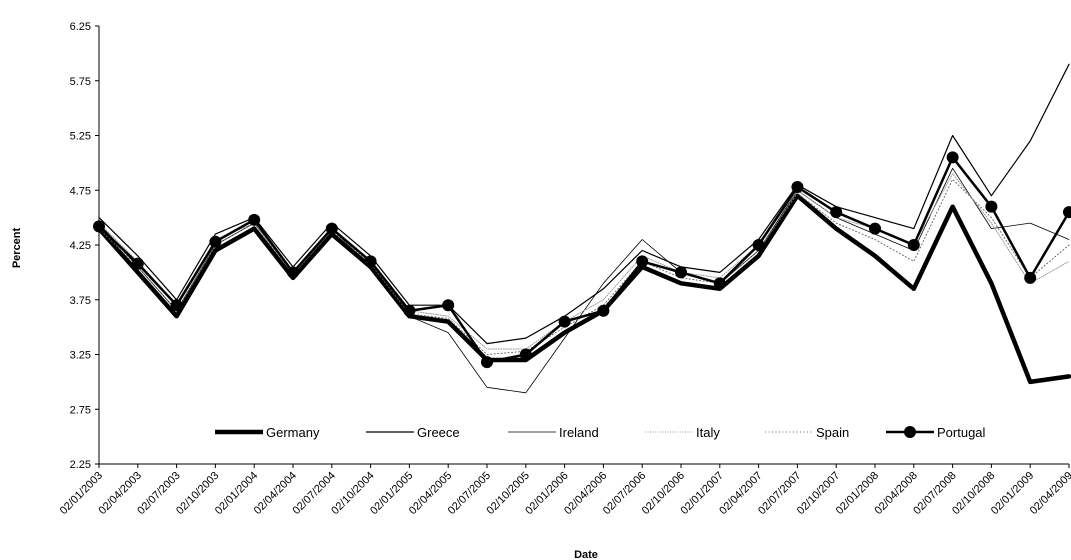  Describe the element at coordinates (80, 27) in the screenshot. I see `y-tick-label: 6.25` at that location.